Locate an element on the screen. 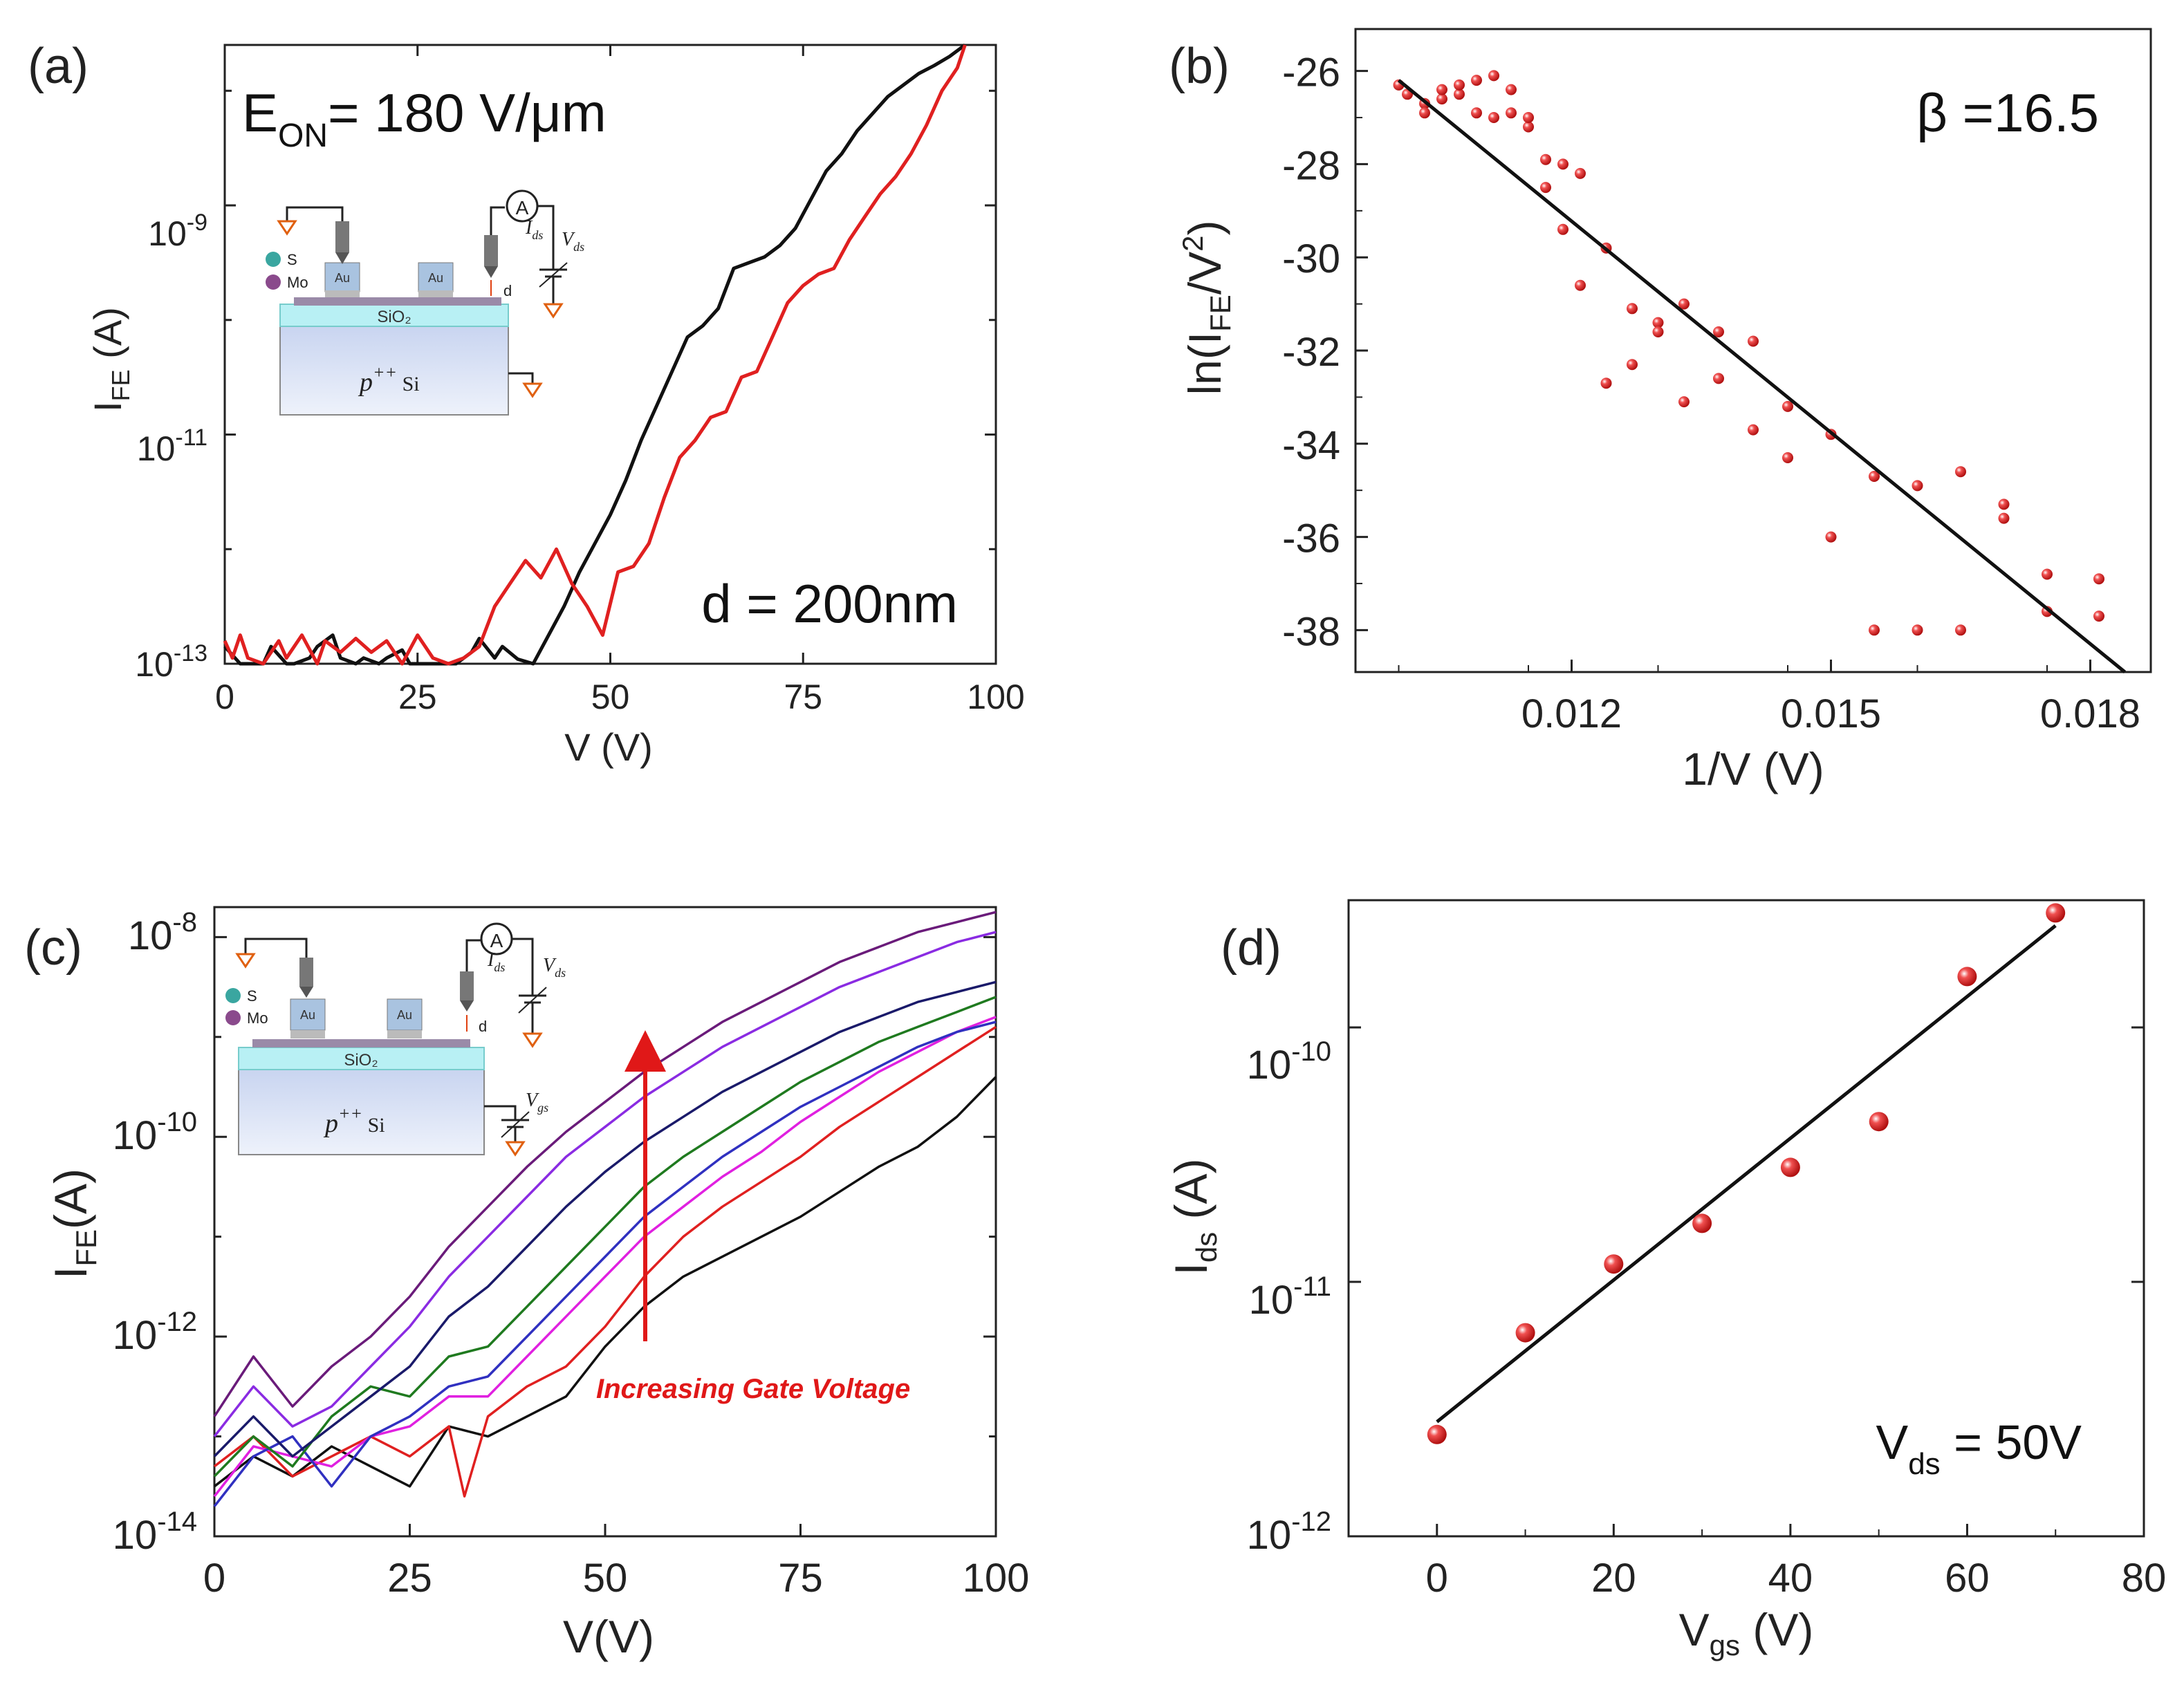 The image size is (2184, 1696). x-tick-label-a-0: 0 is located at coordinates (224, 697).